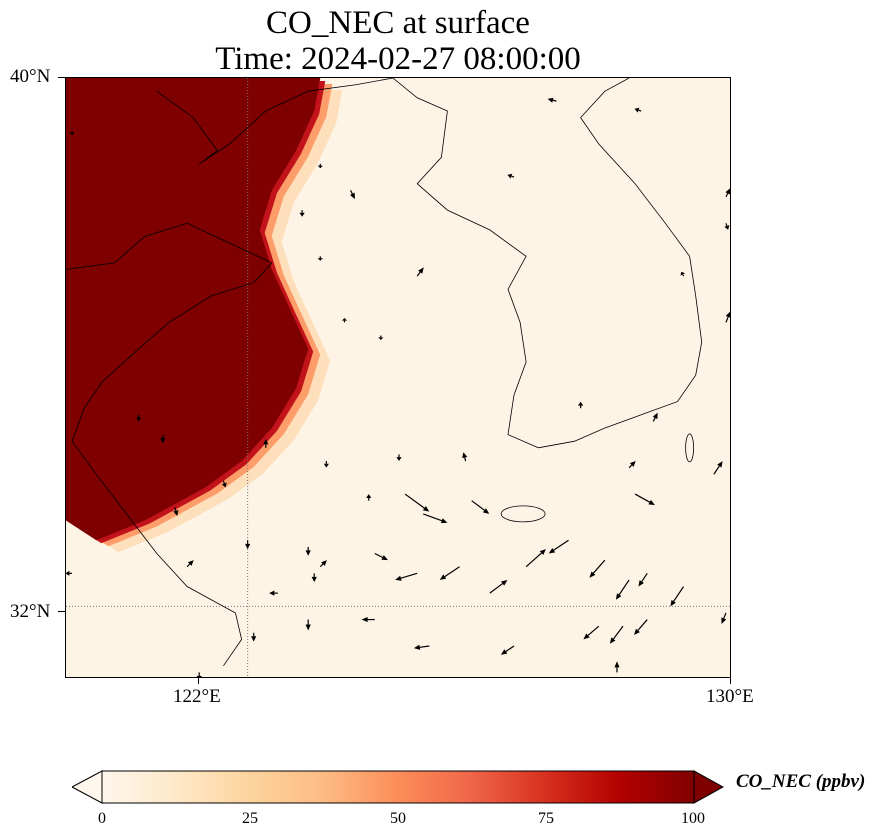 The width and height of the screenshot is (886, 839). I want to click on colorbar-tick-50: 50, so click(398, 818).